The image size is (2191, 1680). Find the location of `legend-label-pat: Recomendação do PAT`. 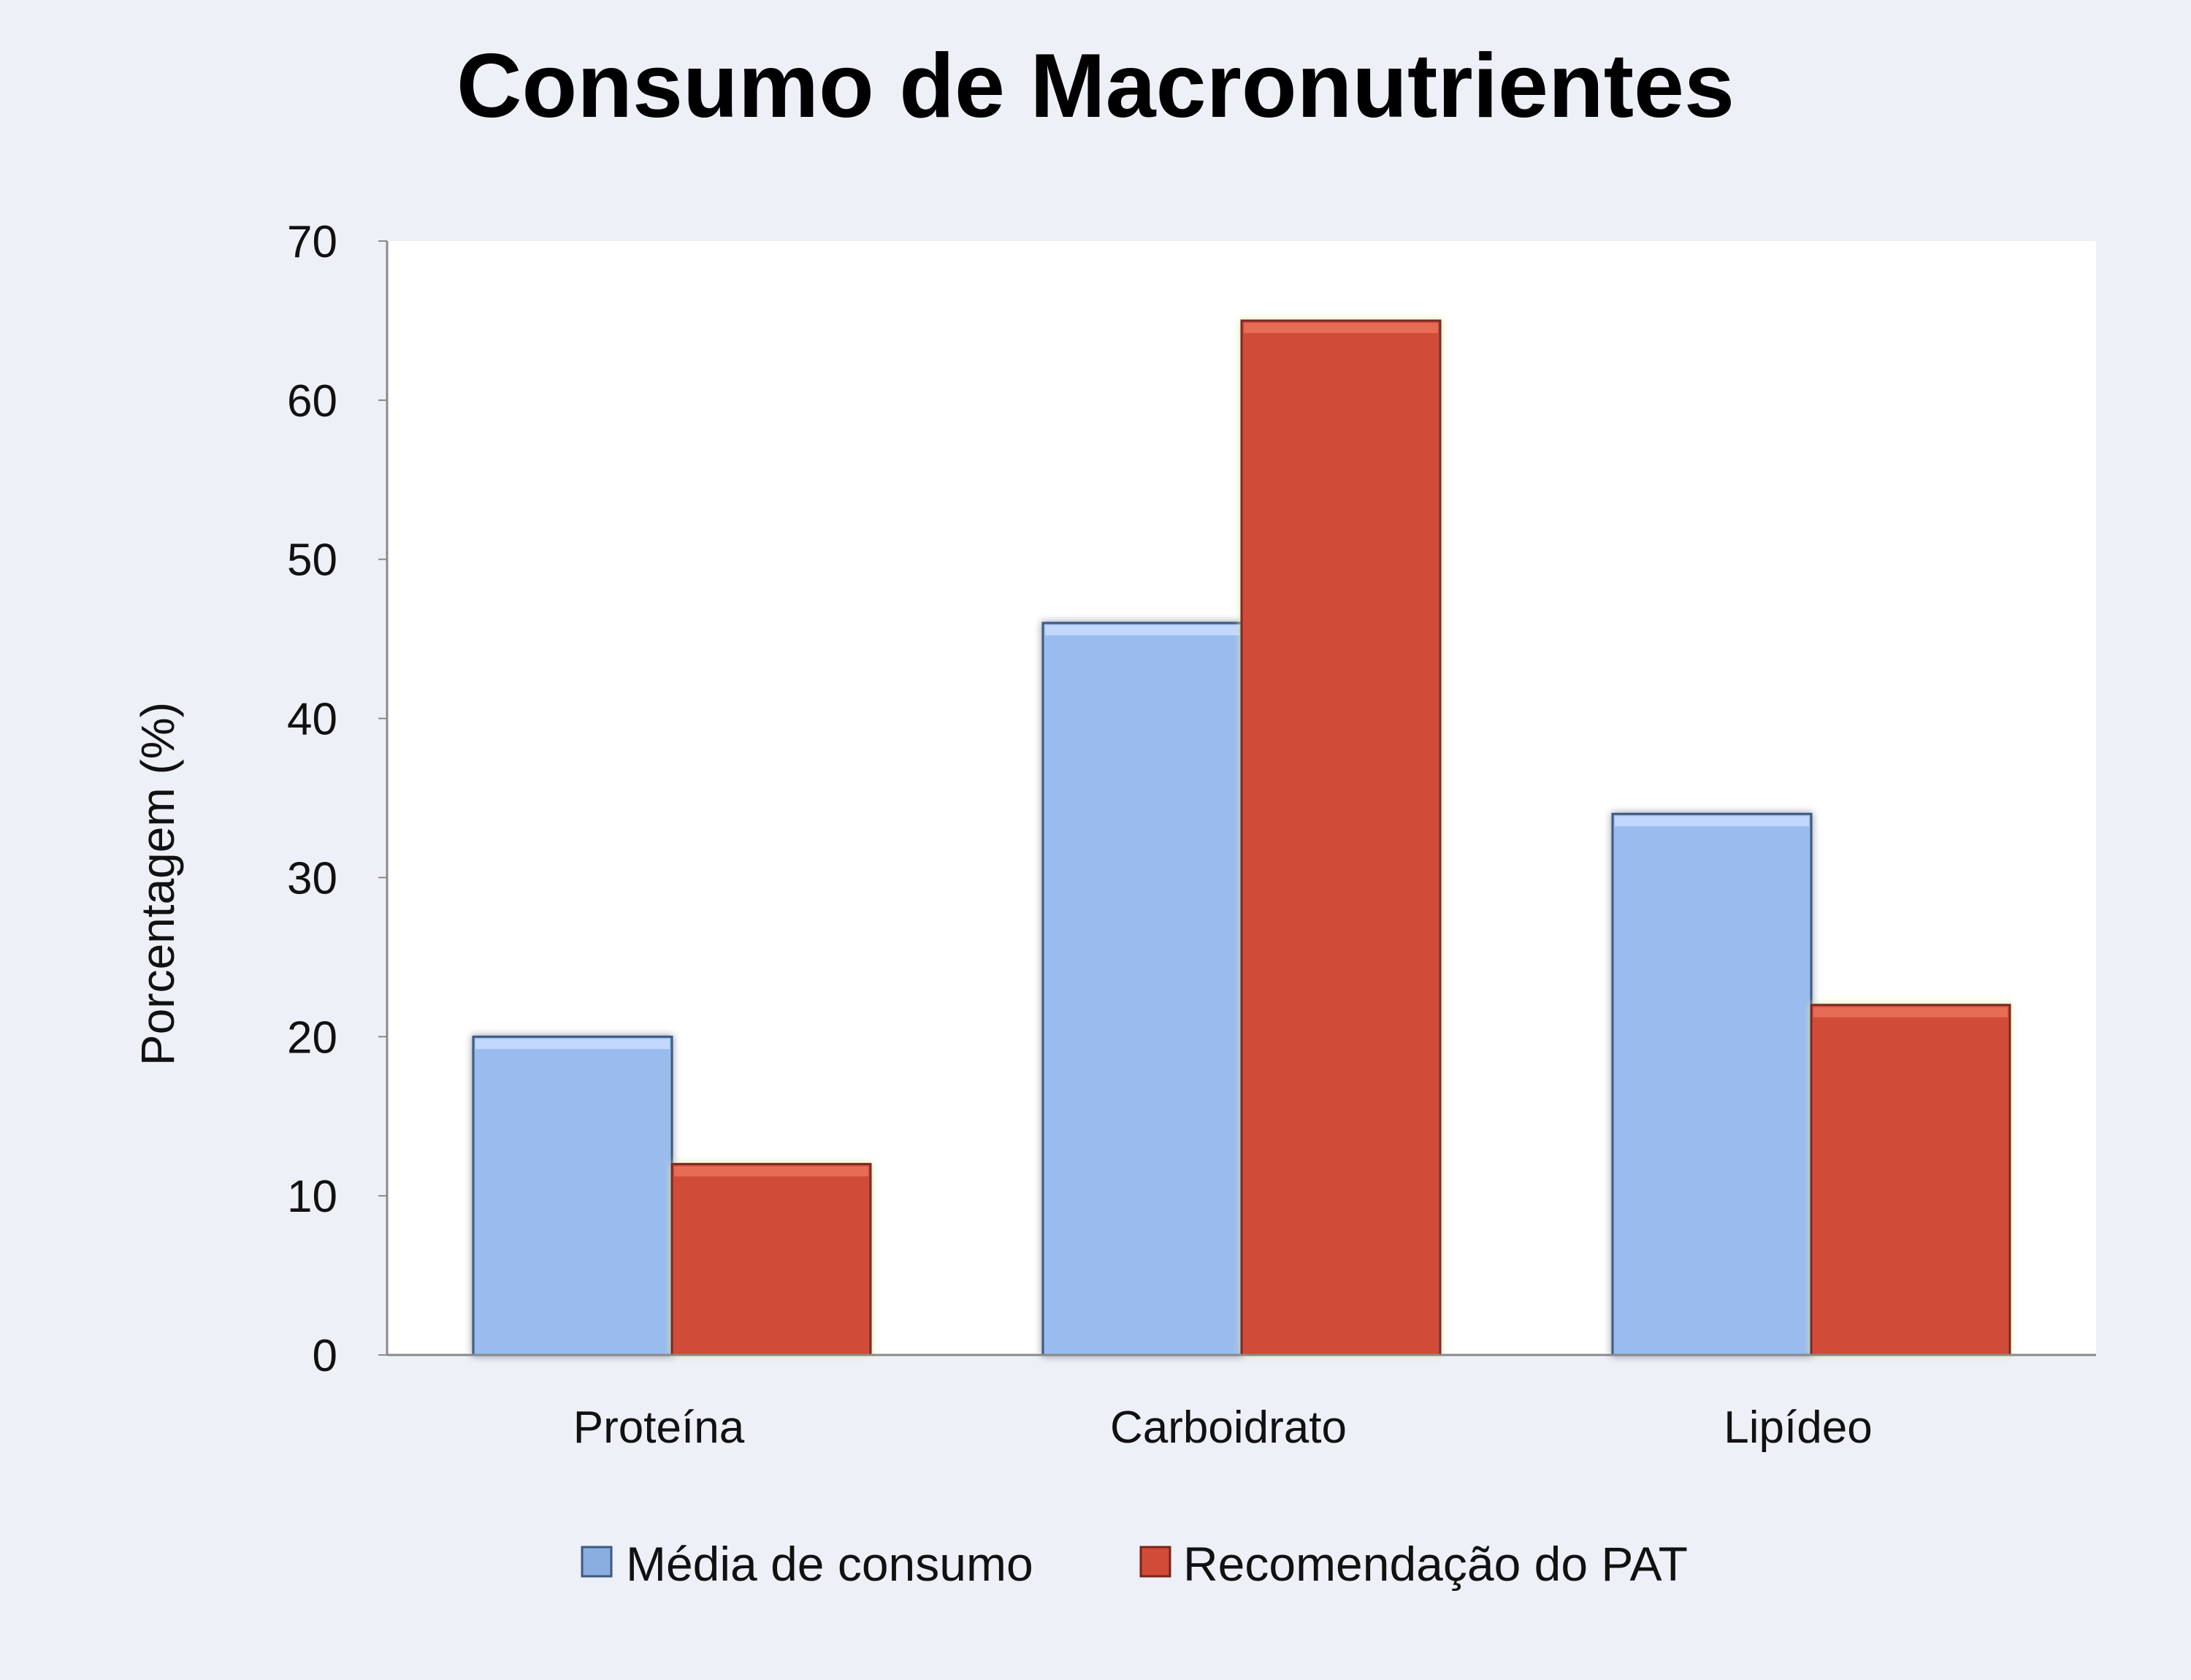

legend-label-pat: Recomendação do PAT is located at coordinates (1435, 1564).